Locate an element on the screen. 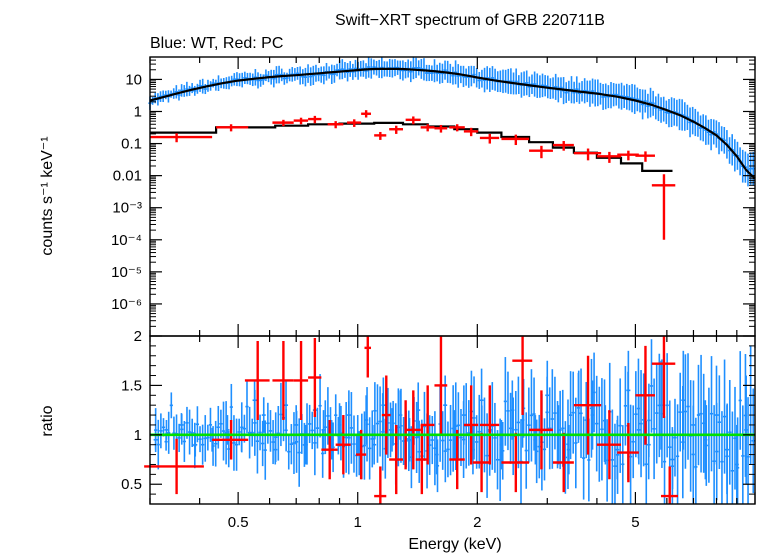 The width and height of the screenshot is (758, 556). ratio-y-axis-label: ratio is located at coordinates (47, 420).